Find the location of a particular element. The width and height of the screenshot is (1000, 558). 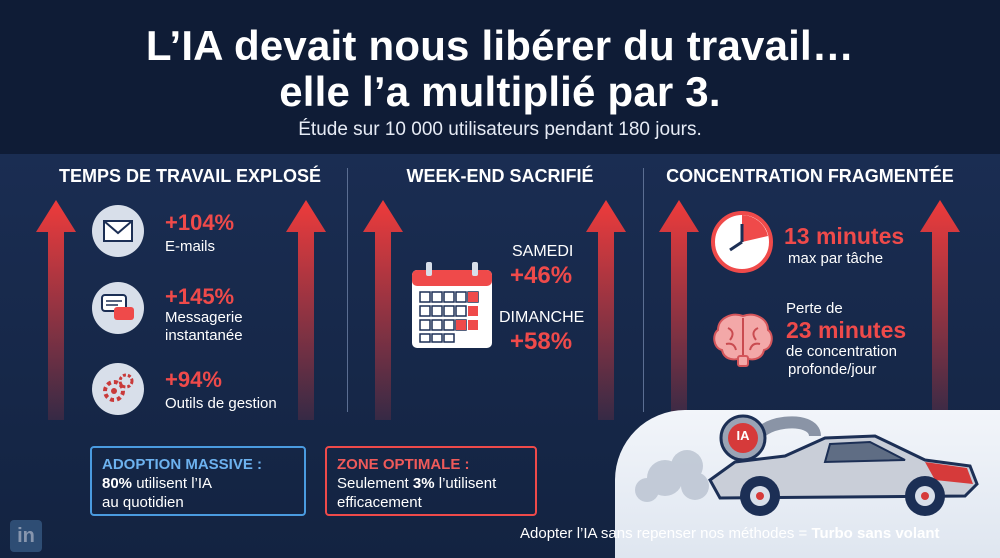

tools-stat-value: +94% is located at coordinates (193, 379).